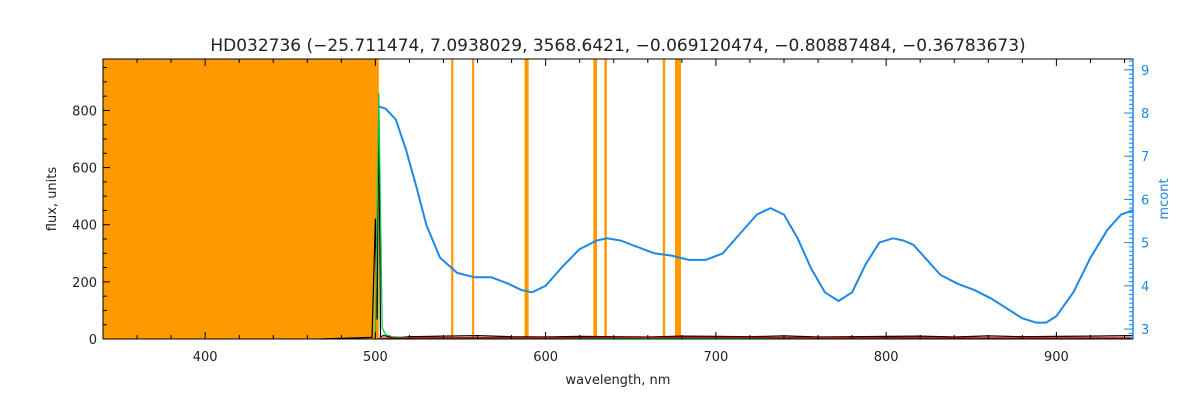 The width and height of the screenshot is (1200, 400). Describe the element at coordinates (1145, 114) in the screenshot. I see `right-tick-label: 8` at that location.